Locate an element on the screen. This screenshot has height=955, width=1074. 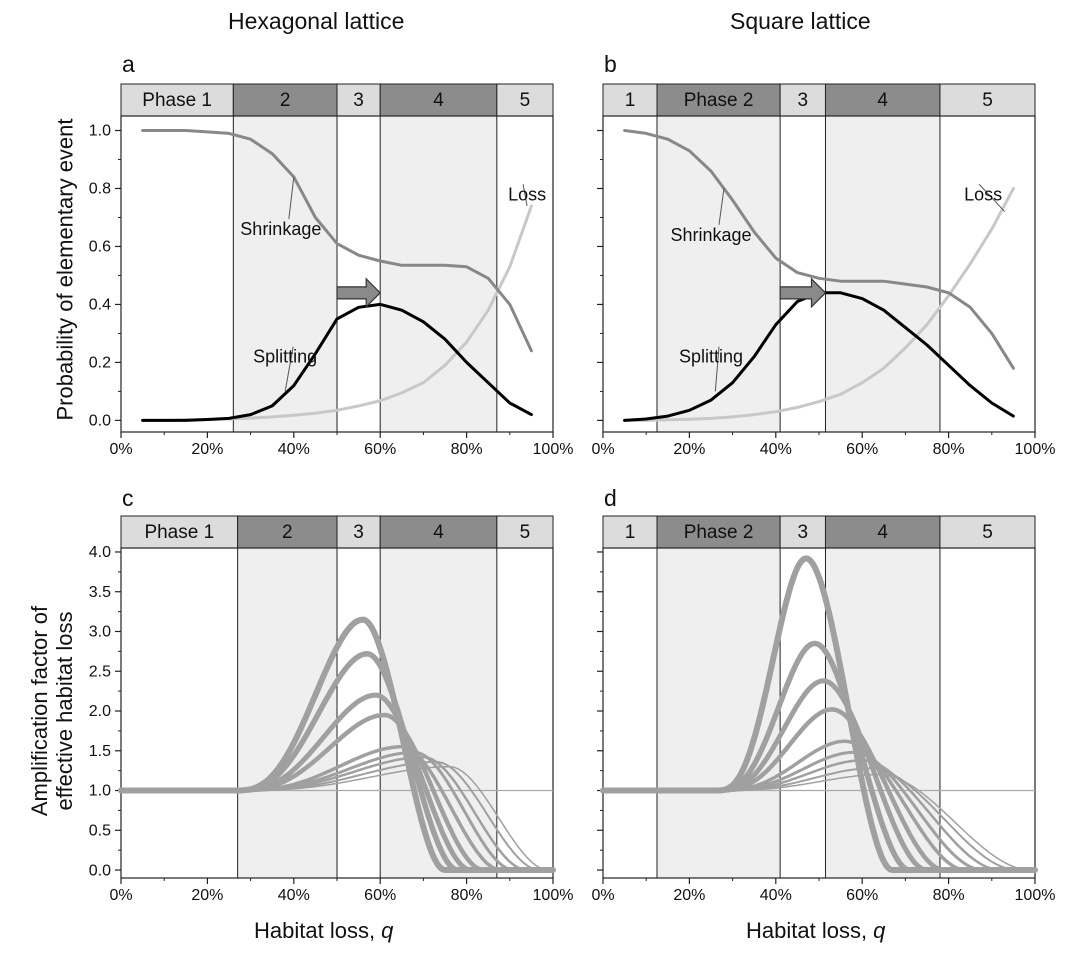
panel-letter-c: c is located at coordinates (128, 498).